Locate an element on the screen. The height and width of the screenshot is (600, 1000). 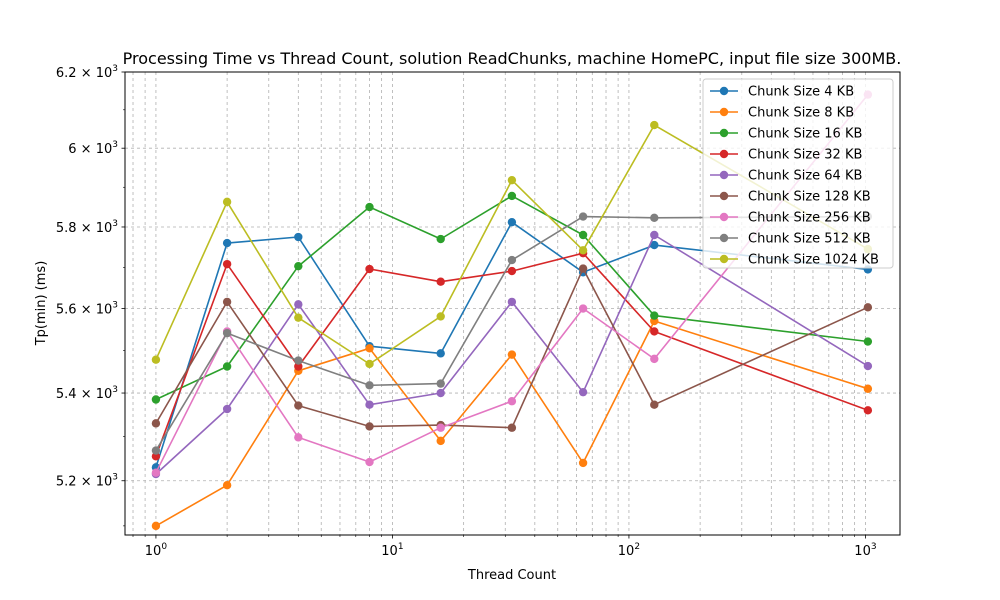
y-tick-label: 6.2 × 103 is located at coordinates (87, 72).